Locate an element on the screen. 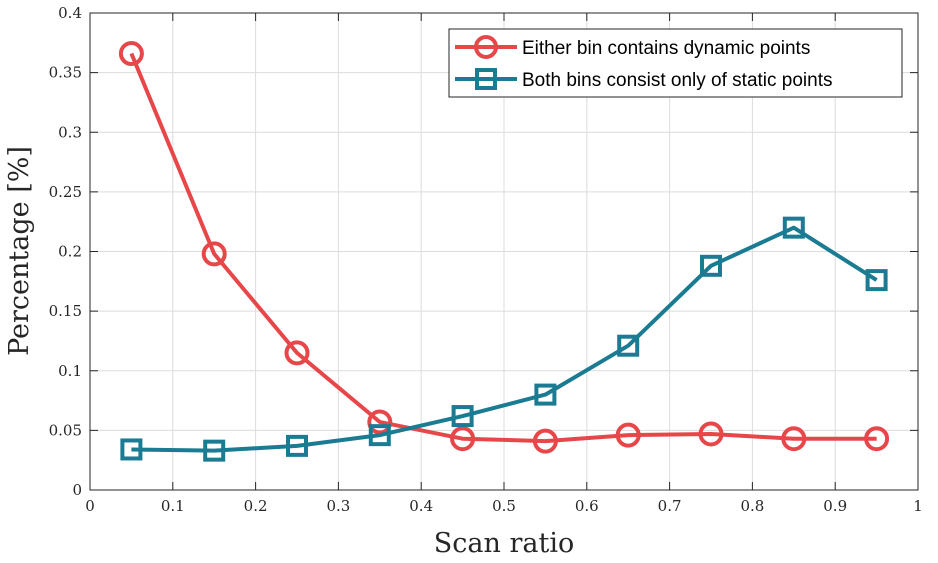 Image resolution: width=938 pixels, height=563 pixels. legend-marker-square-icon is located at coordinates (486, 79).